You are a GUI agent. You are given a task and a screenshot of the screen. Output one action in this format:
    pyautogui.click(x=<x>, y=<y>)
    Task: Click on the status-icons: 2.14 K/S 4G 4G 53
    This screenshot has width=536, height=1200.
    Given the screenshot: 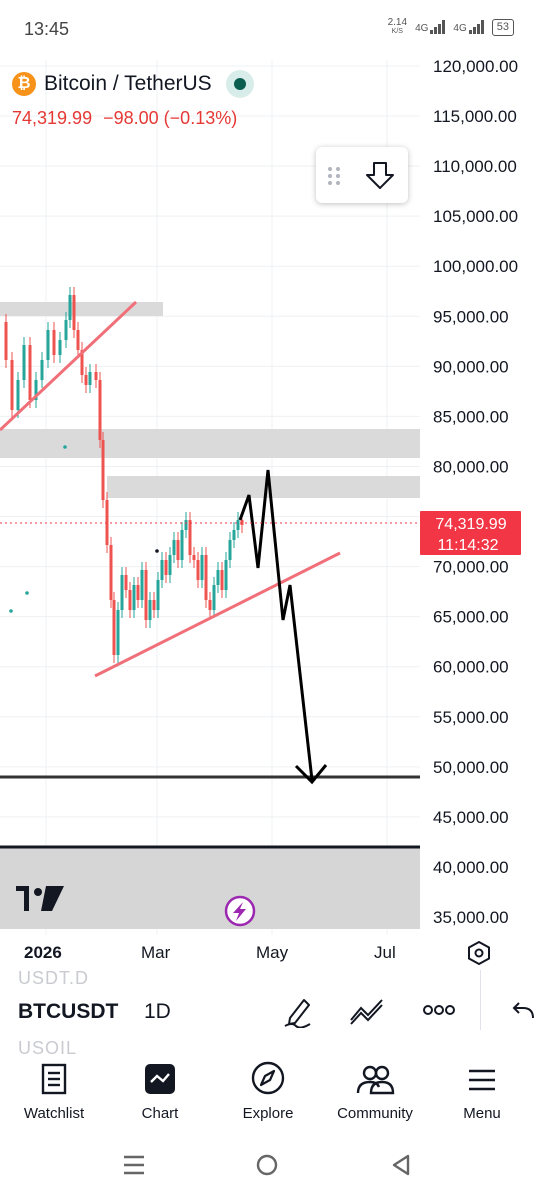 What is the action you would take?
    pyautogui.click(x=451, y=27)
    